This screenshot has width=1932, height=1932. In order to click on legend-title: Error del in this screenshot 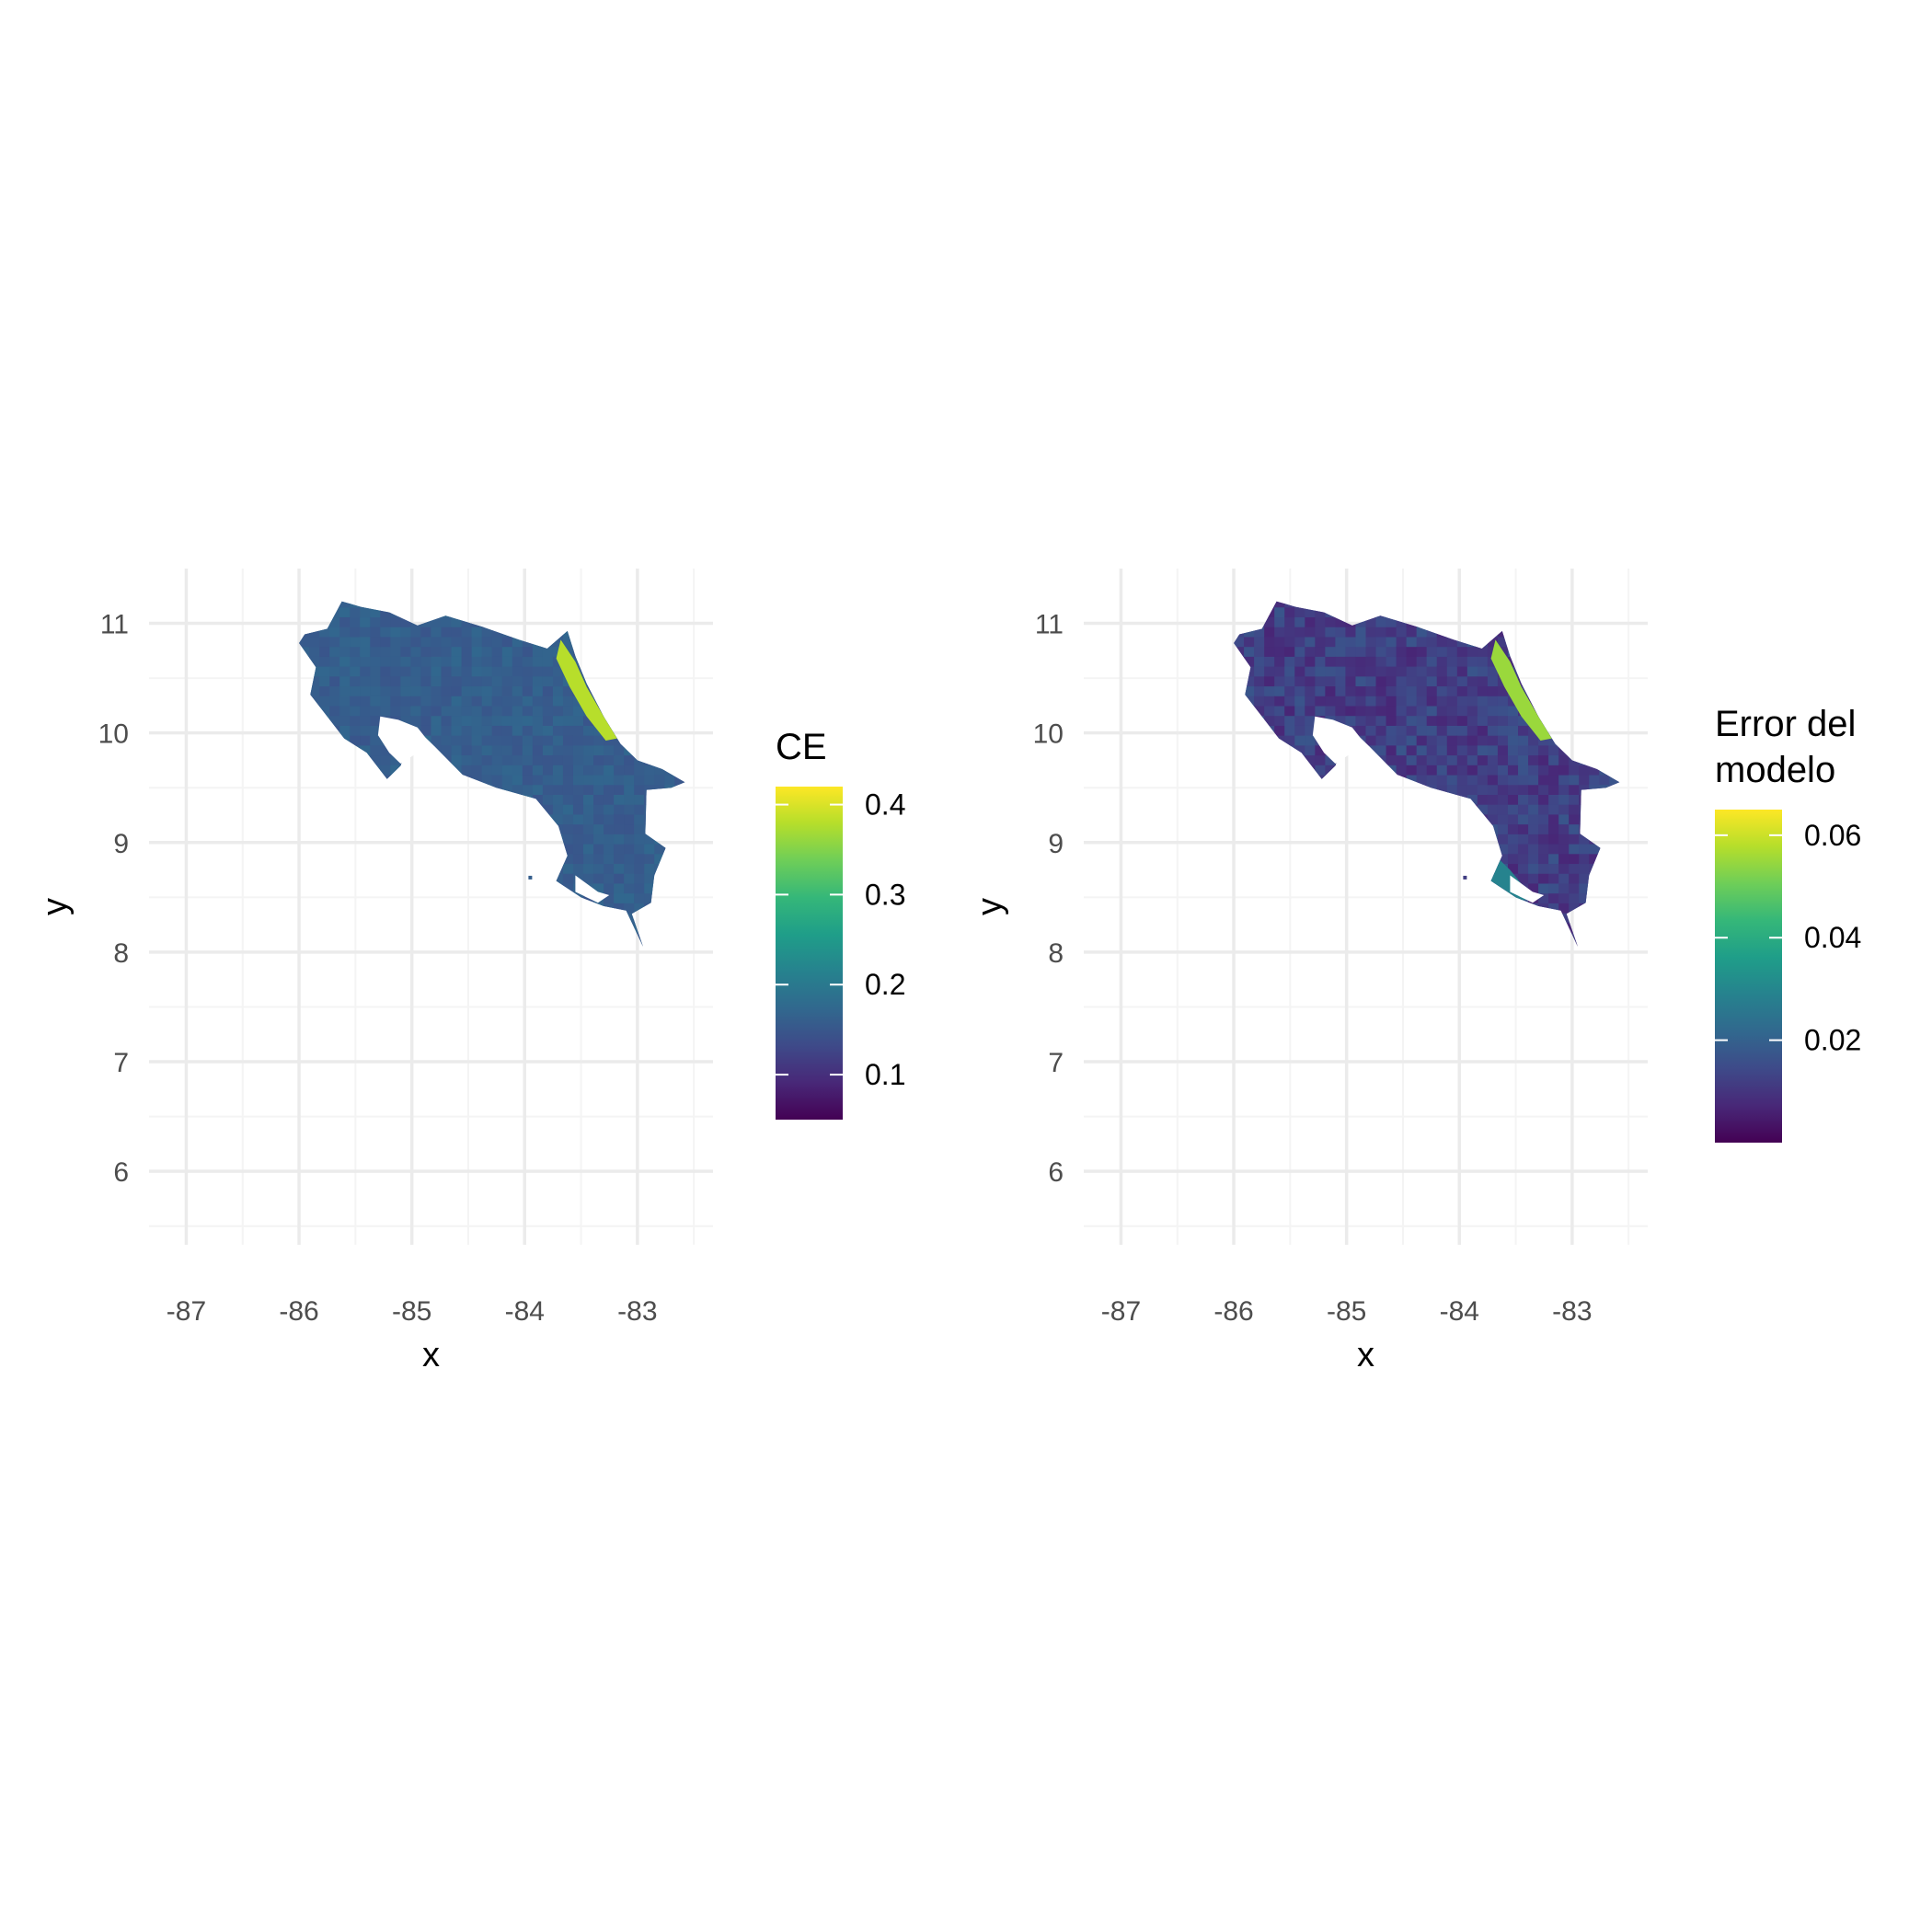, I will do `click(1785, 724)`.